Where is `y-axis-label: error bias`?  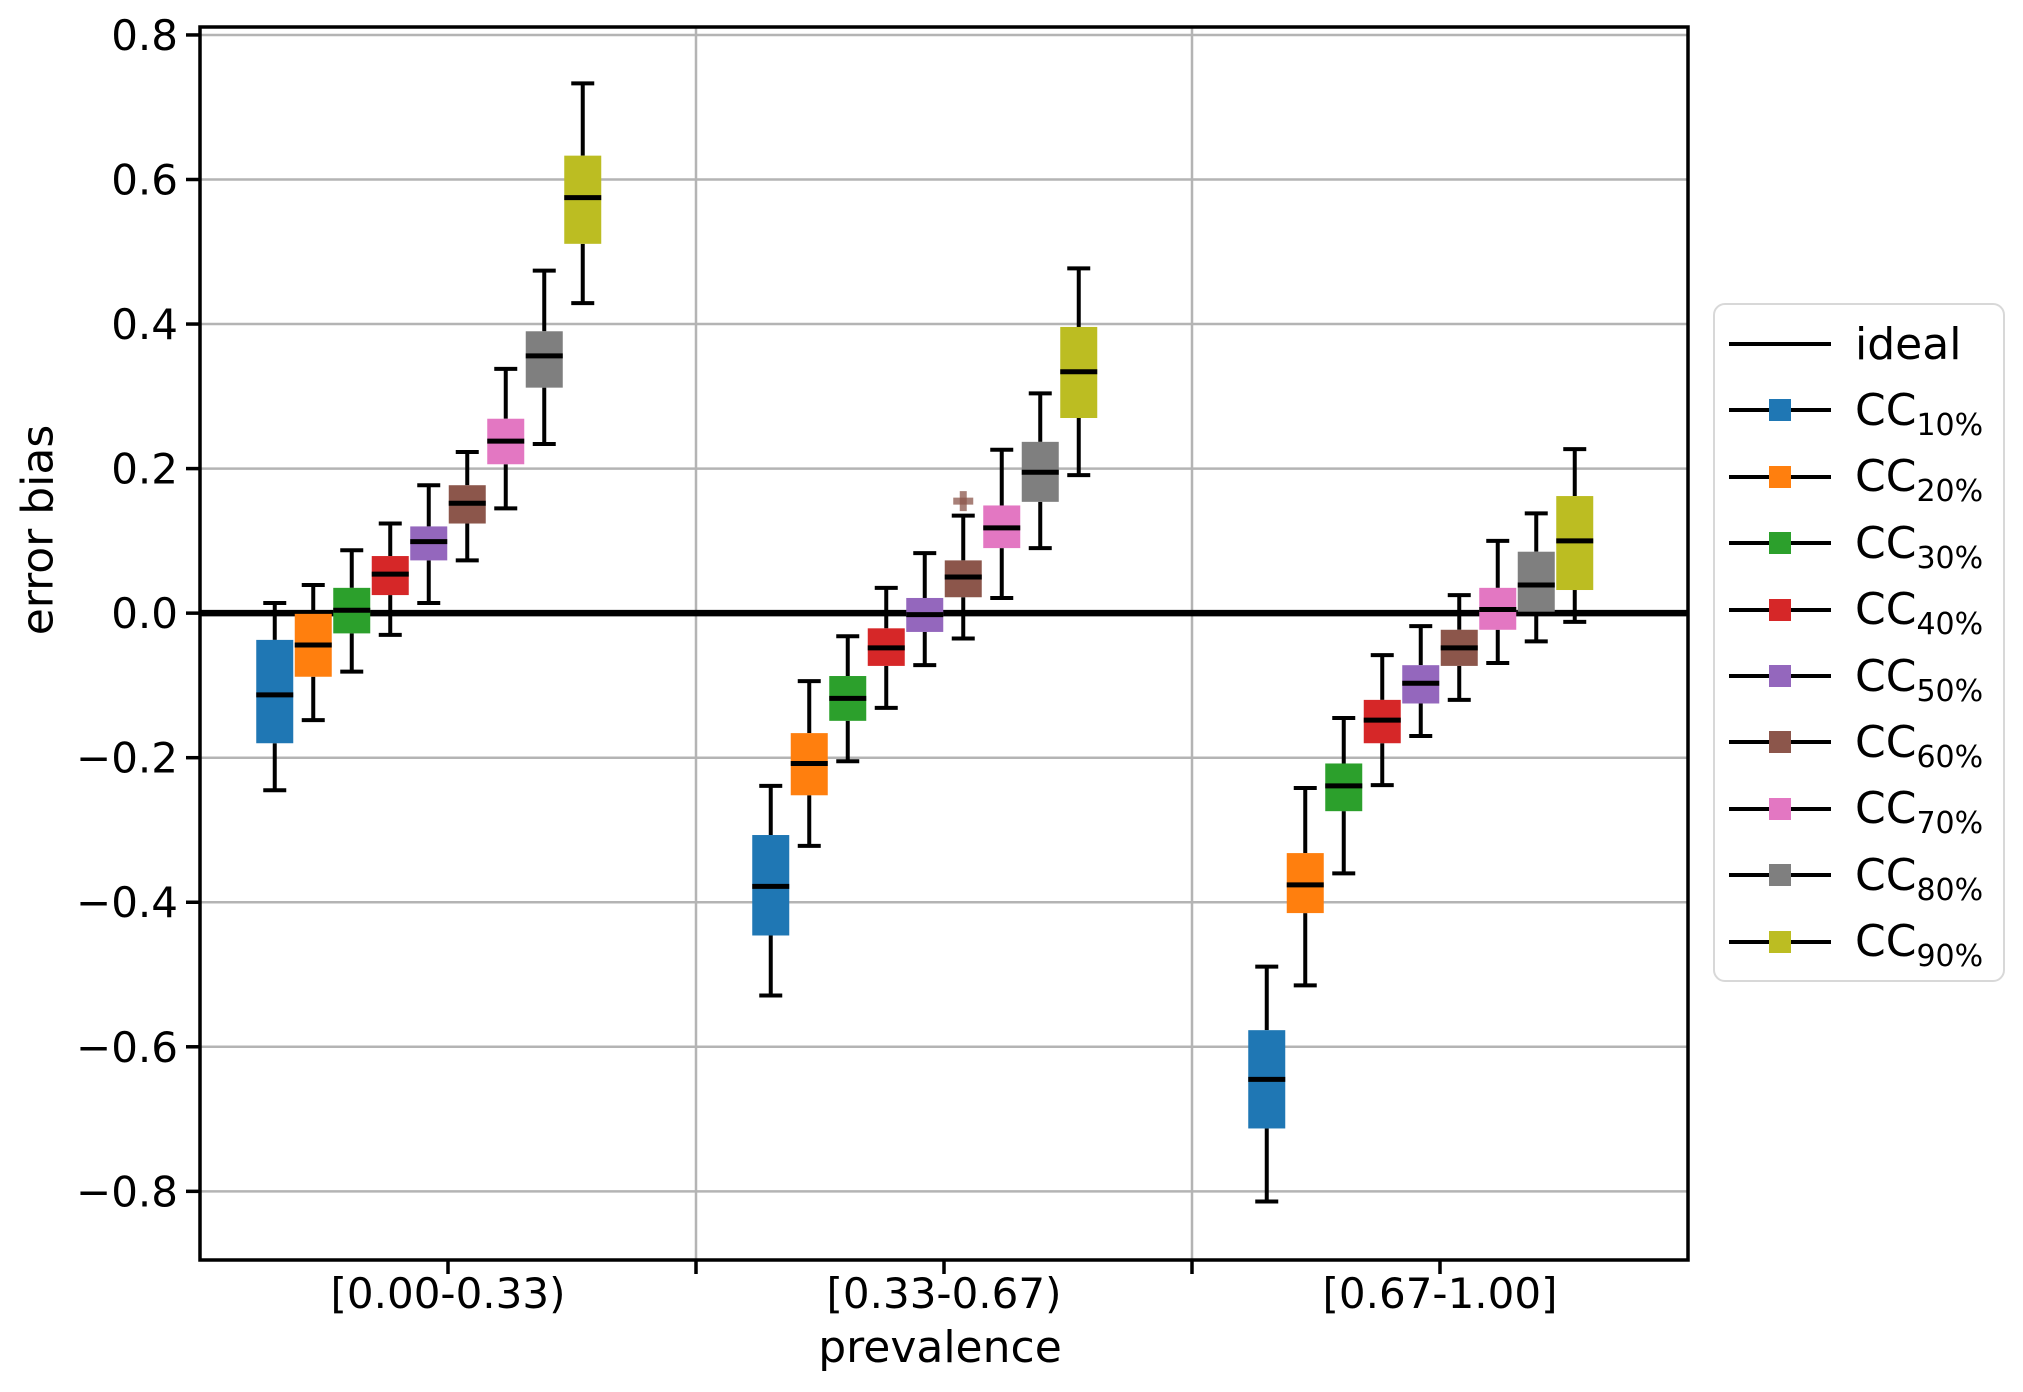 y-axis-label: error bias is located at coordinates (38, 530).